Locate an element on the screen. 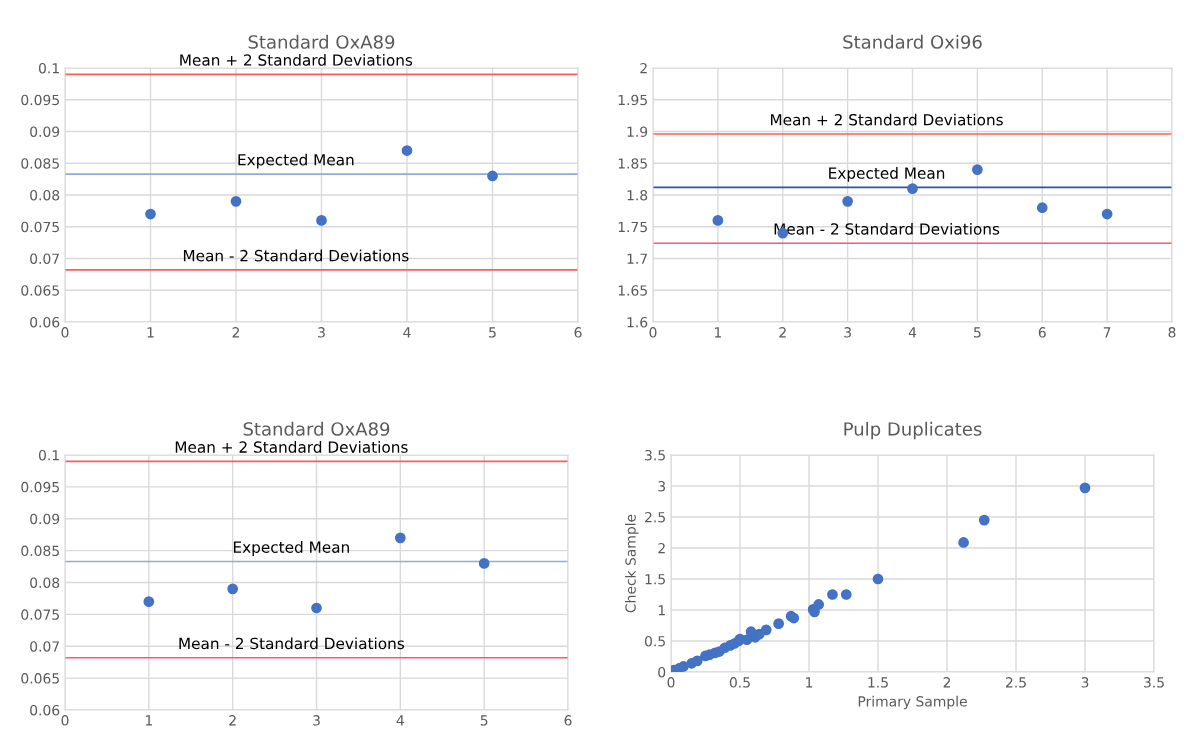  y-tick-label: 1.8 is located at coordinates (637, 195).